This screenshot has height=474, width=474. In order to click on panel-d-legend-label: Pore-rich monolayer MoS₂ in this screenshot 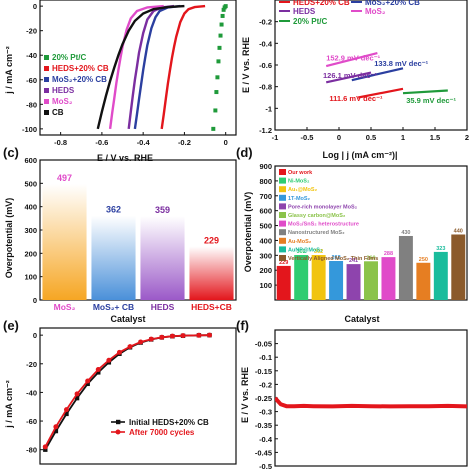, I will do `click(323, 207)`.